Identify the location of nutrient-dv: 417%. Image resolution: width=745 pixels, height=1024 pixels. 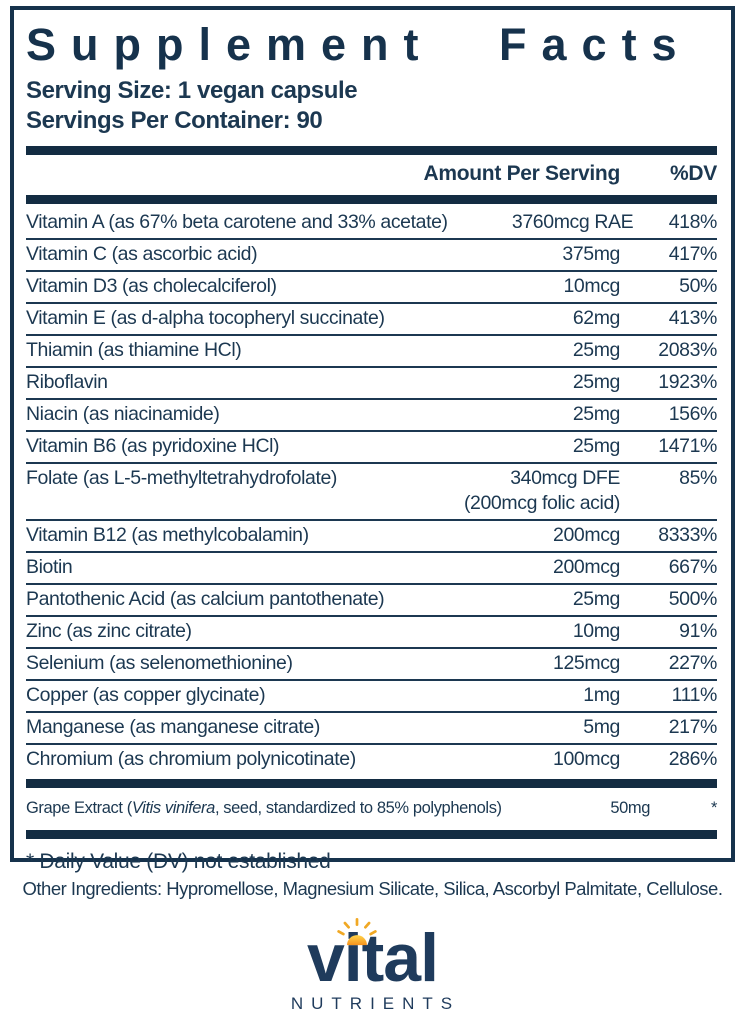
(693, 253).